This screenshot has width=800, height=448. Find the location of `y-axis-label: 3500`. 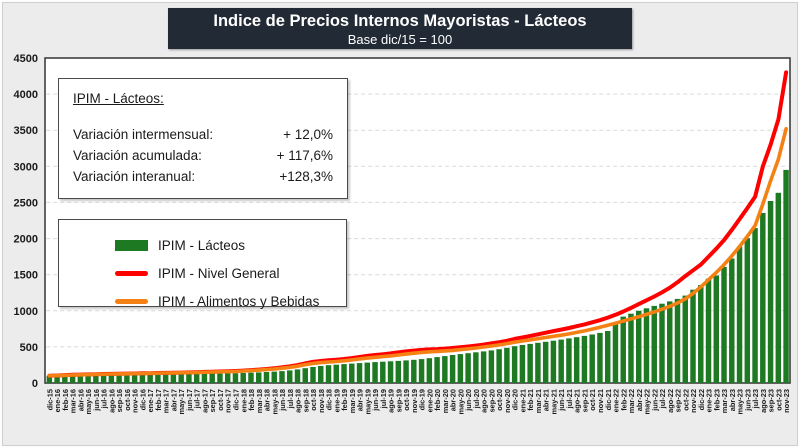

y-axis-label: 3500 is located at coordinates (26, 131).